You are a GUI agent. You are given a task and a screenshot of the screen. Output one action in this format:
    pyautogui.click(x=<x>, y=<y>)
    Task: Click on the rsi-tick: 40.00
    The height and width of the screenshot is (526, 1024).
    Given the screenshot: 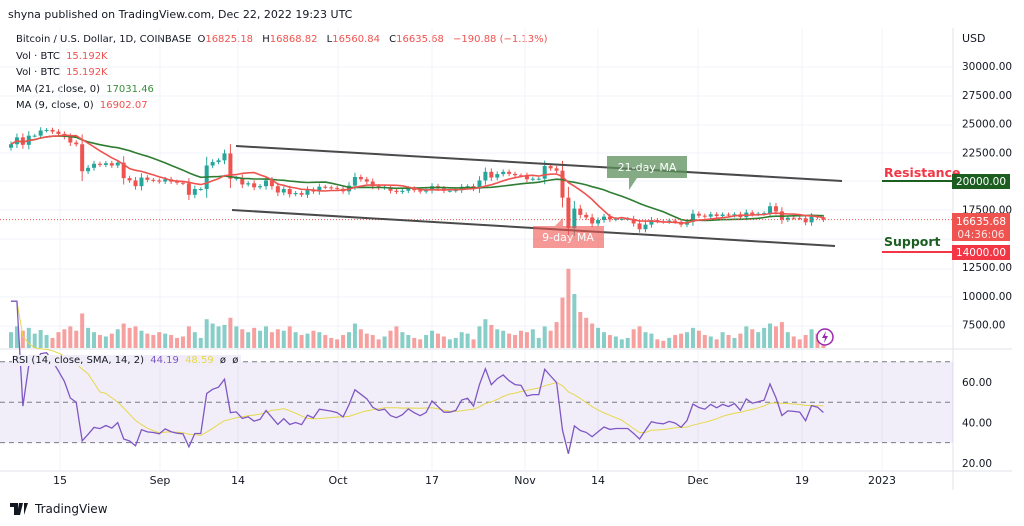 What is the action you would take?
    pyautogui.click(x=977, y=423)
    